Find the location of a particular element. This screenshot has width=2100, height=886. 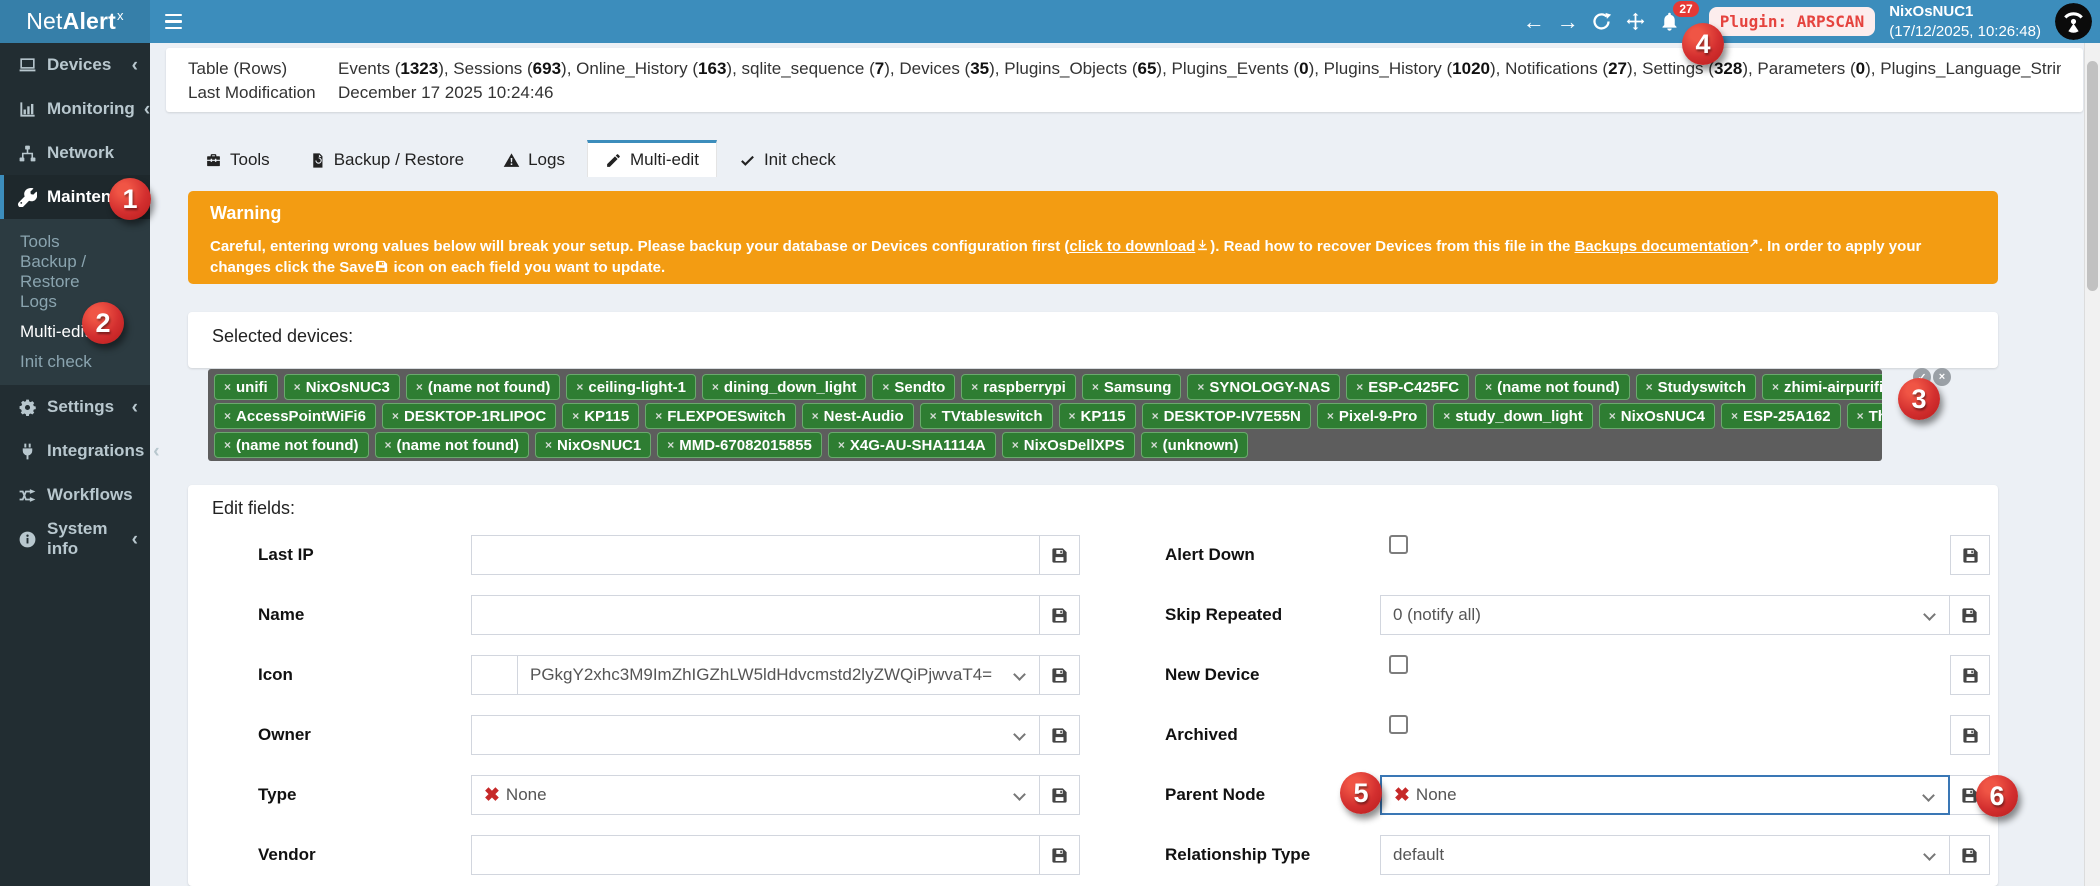

save-relationship-type-button is located at coordinates (1970, 855).